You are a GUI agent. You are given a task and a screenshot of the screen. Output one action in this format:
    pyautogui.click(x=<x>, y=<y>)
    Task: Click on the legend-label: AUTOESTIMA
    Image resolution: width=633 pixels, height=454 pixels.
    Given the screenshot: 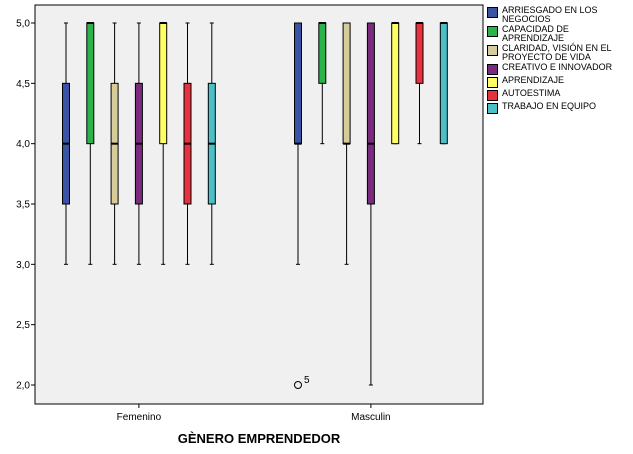 What is the action you would take?
    pyautogui.click(x=531, y=93)
    